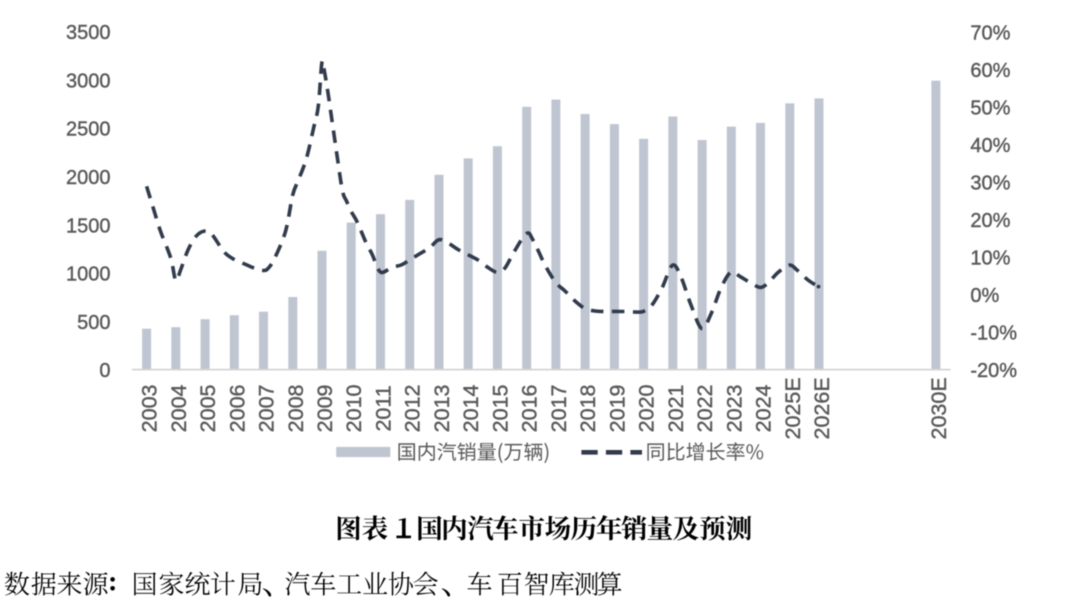 The image size is (1080, 608). Describe the element at coordinates (88, 130) in the screenshot. I see `svg-text: 2500` at that location.